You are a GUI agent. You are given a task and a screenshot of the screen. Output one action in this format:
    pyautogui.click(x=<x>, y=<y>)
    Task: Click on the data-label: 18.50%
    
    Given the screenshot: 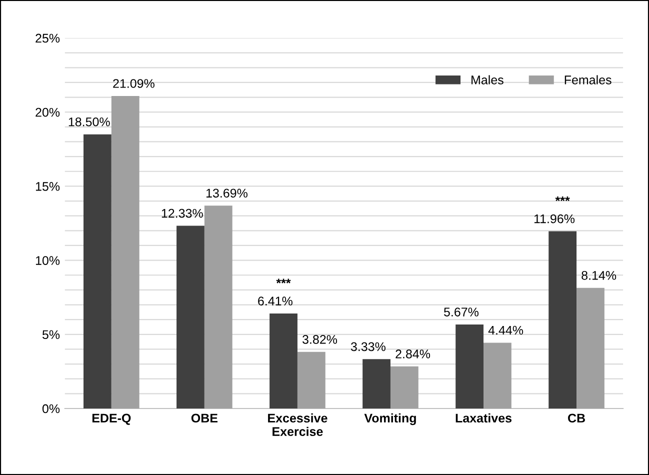 What is the action you would take?
    pyautogui.click(x=89, y=121)
    